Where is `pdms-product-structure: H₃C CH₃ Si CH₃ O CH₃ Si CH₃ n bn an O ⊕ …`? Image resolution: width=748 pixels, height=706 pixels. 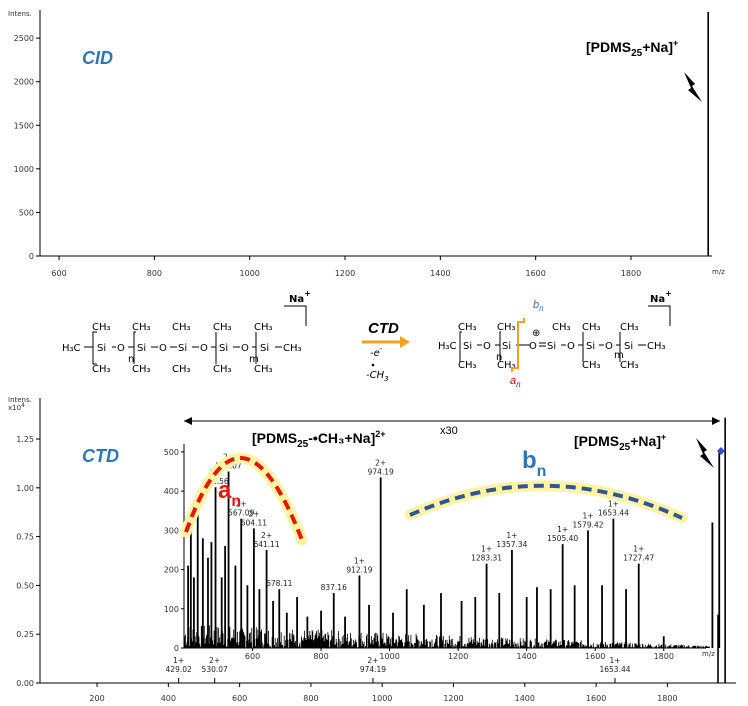 pdms-product-structure: H₃C CH₃ Si CH₃ O CH₃ Si CH₃ n bn an O ⊕ … is located at coordinates (555, 339).